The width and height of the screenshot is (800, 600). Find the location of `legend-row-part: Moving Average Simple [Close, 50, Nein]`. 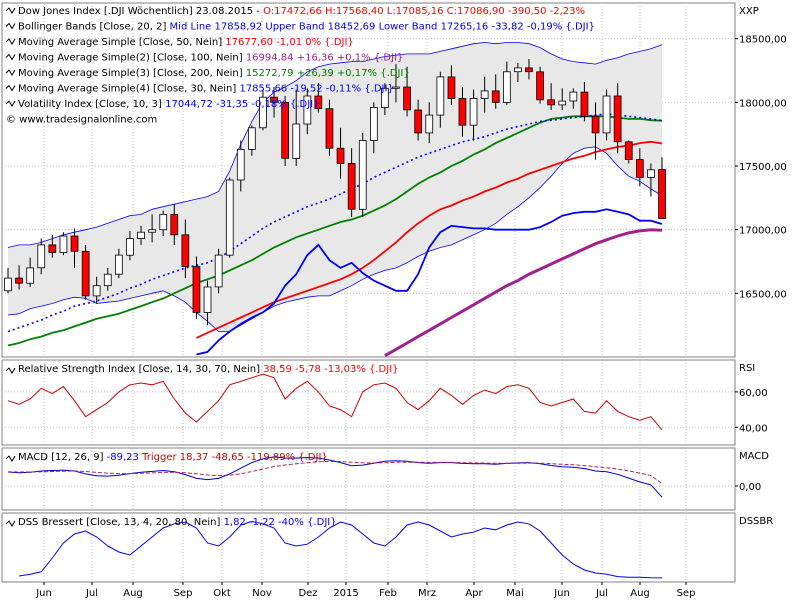

legend-row-part: Moving Average Simple [Close, 50, Nein] is located at coordinates (121, 42).